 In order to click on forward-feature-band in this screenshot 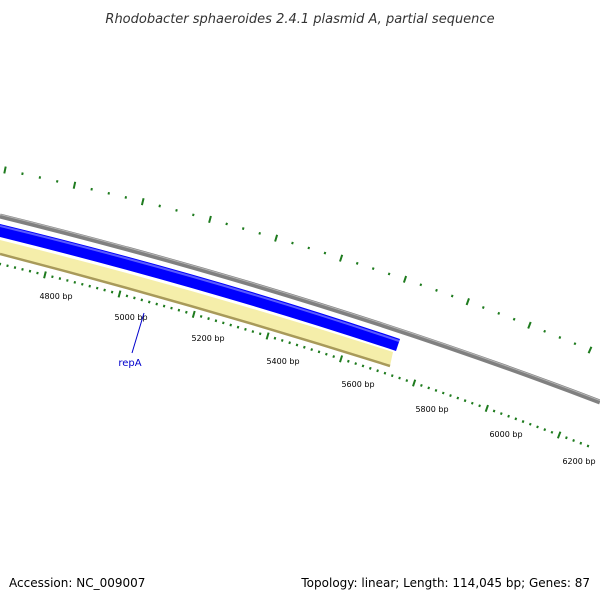, I will do `click(200, 287)`.